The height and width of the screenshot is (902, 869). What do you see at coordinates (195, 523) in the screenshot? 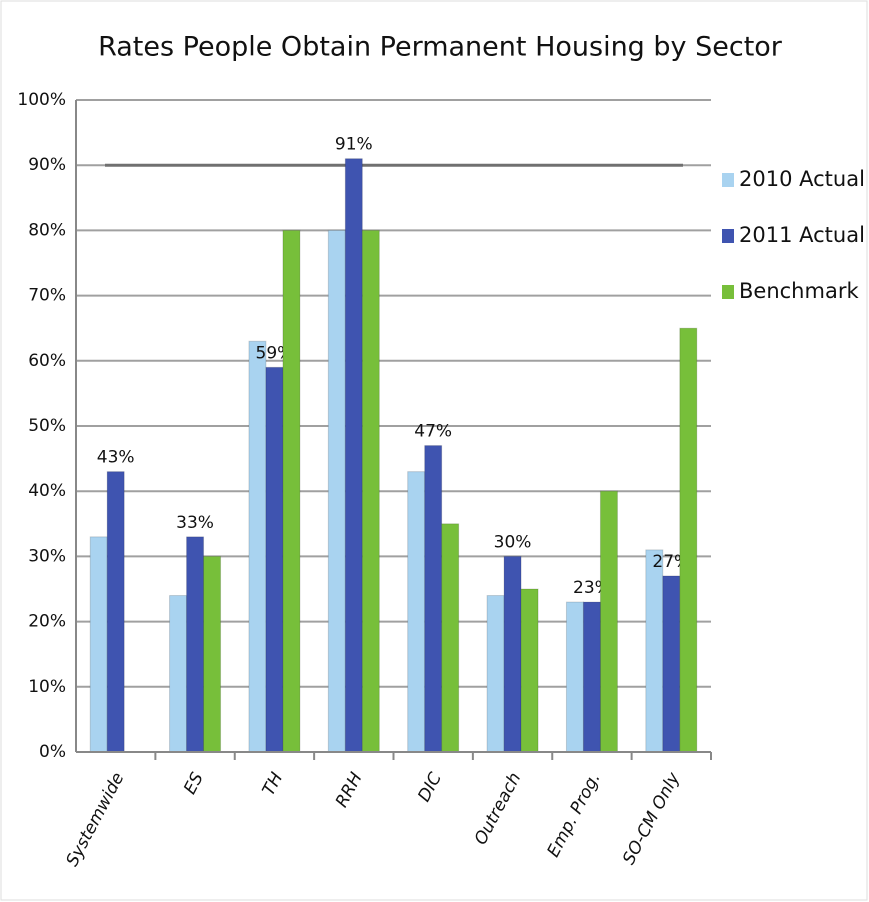
I see `data-label: 33%` at bounding box center [195, 523].